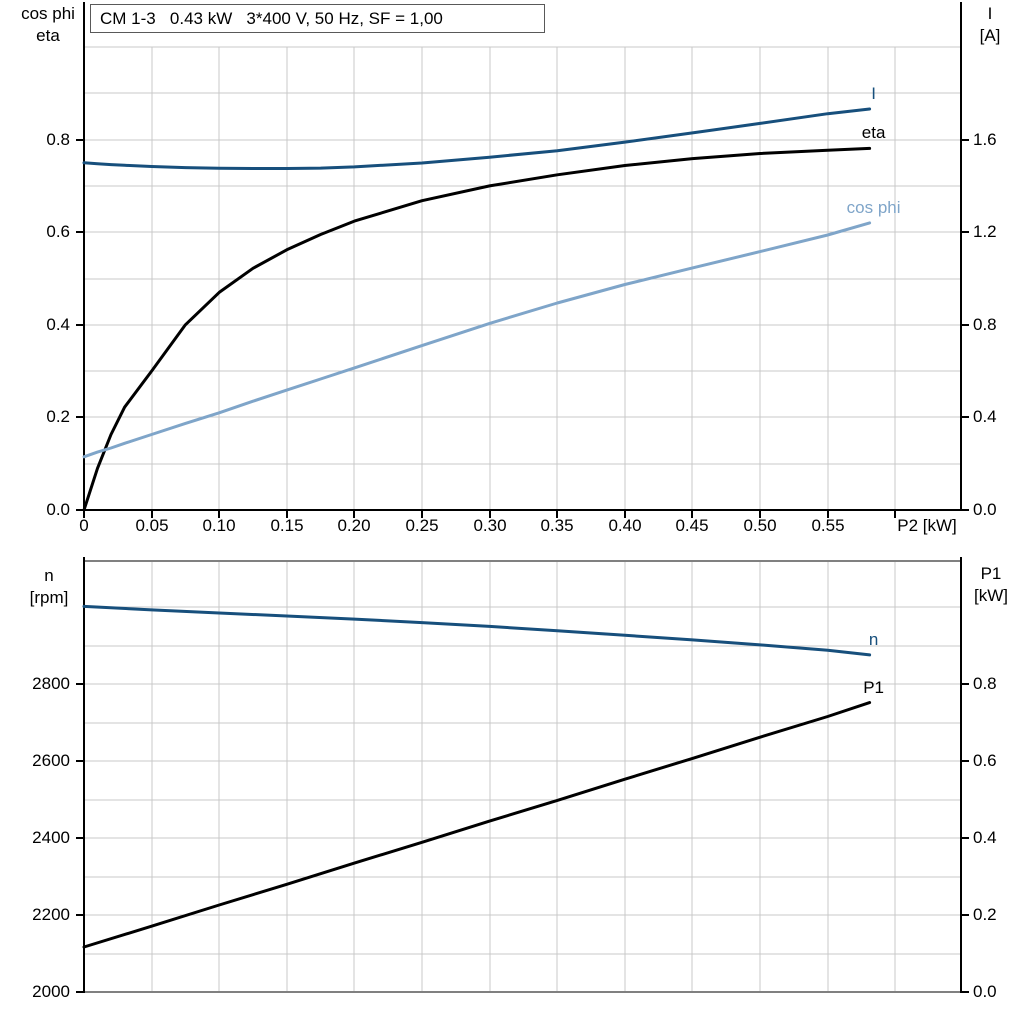 This screenshot has height=1024, width=1024. Describe the element at coordinates (477, 630) in the screenshot. I see `series-path-n` at that location.